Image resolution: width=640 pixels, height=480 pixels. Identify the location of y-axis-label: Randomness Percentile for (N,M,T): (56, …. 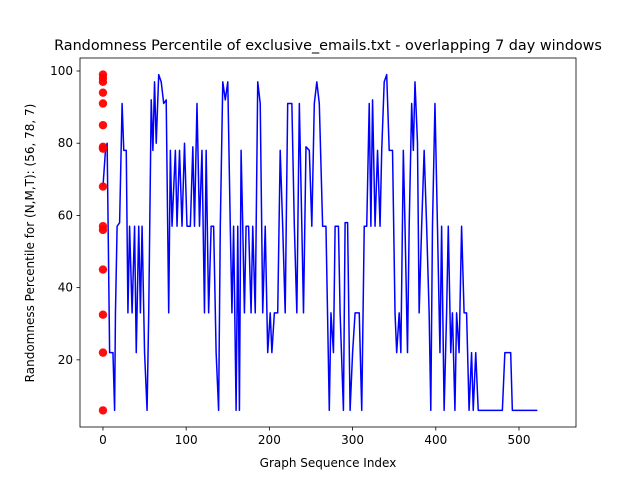
(30, 243).